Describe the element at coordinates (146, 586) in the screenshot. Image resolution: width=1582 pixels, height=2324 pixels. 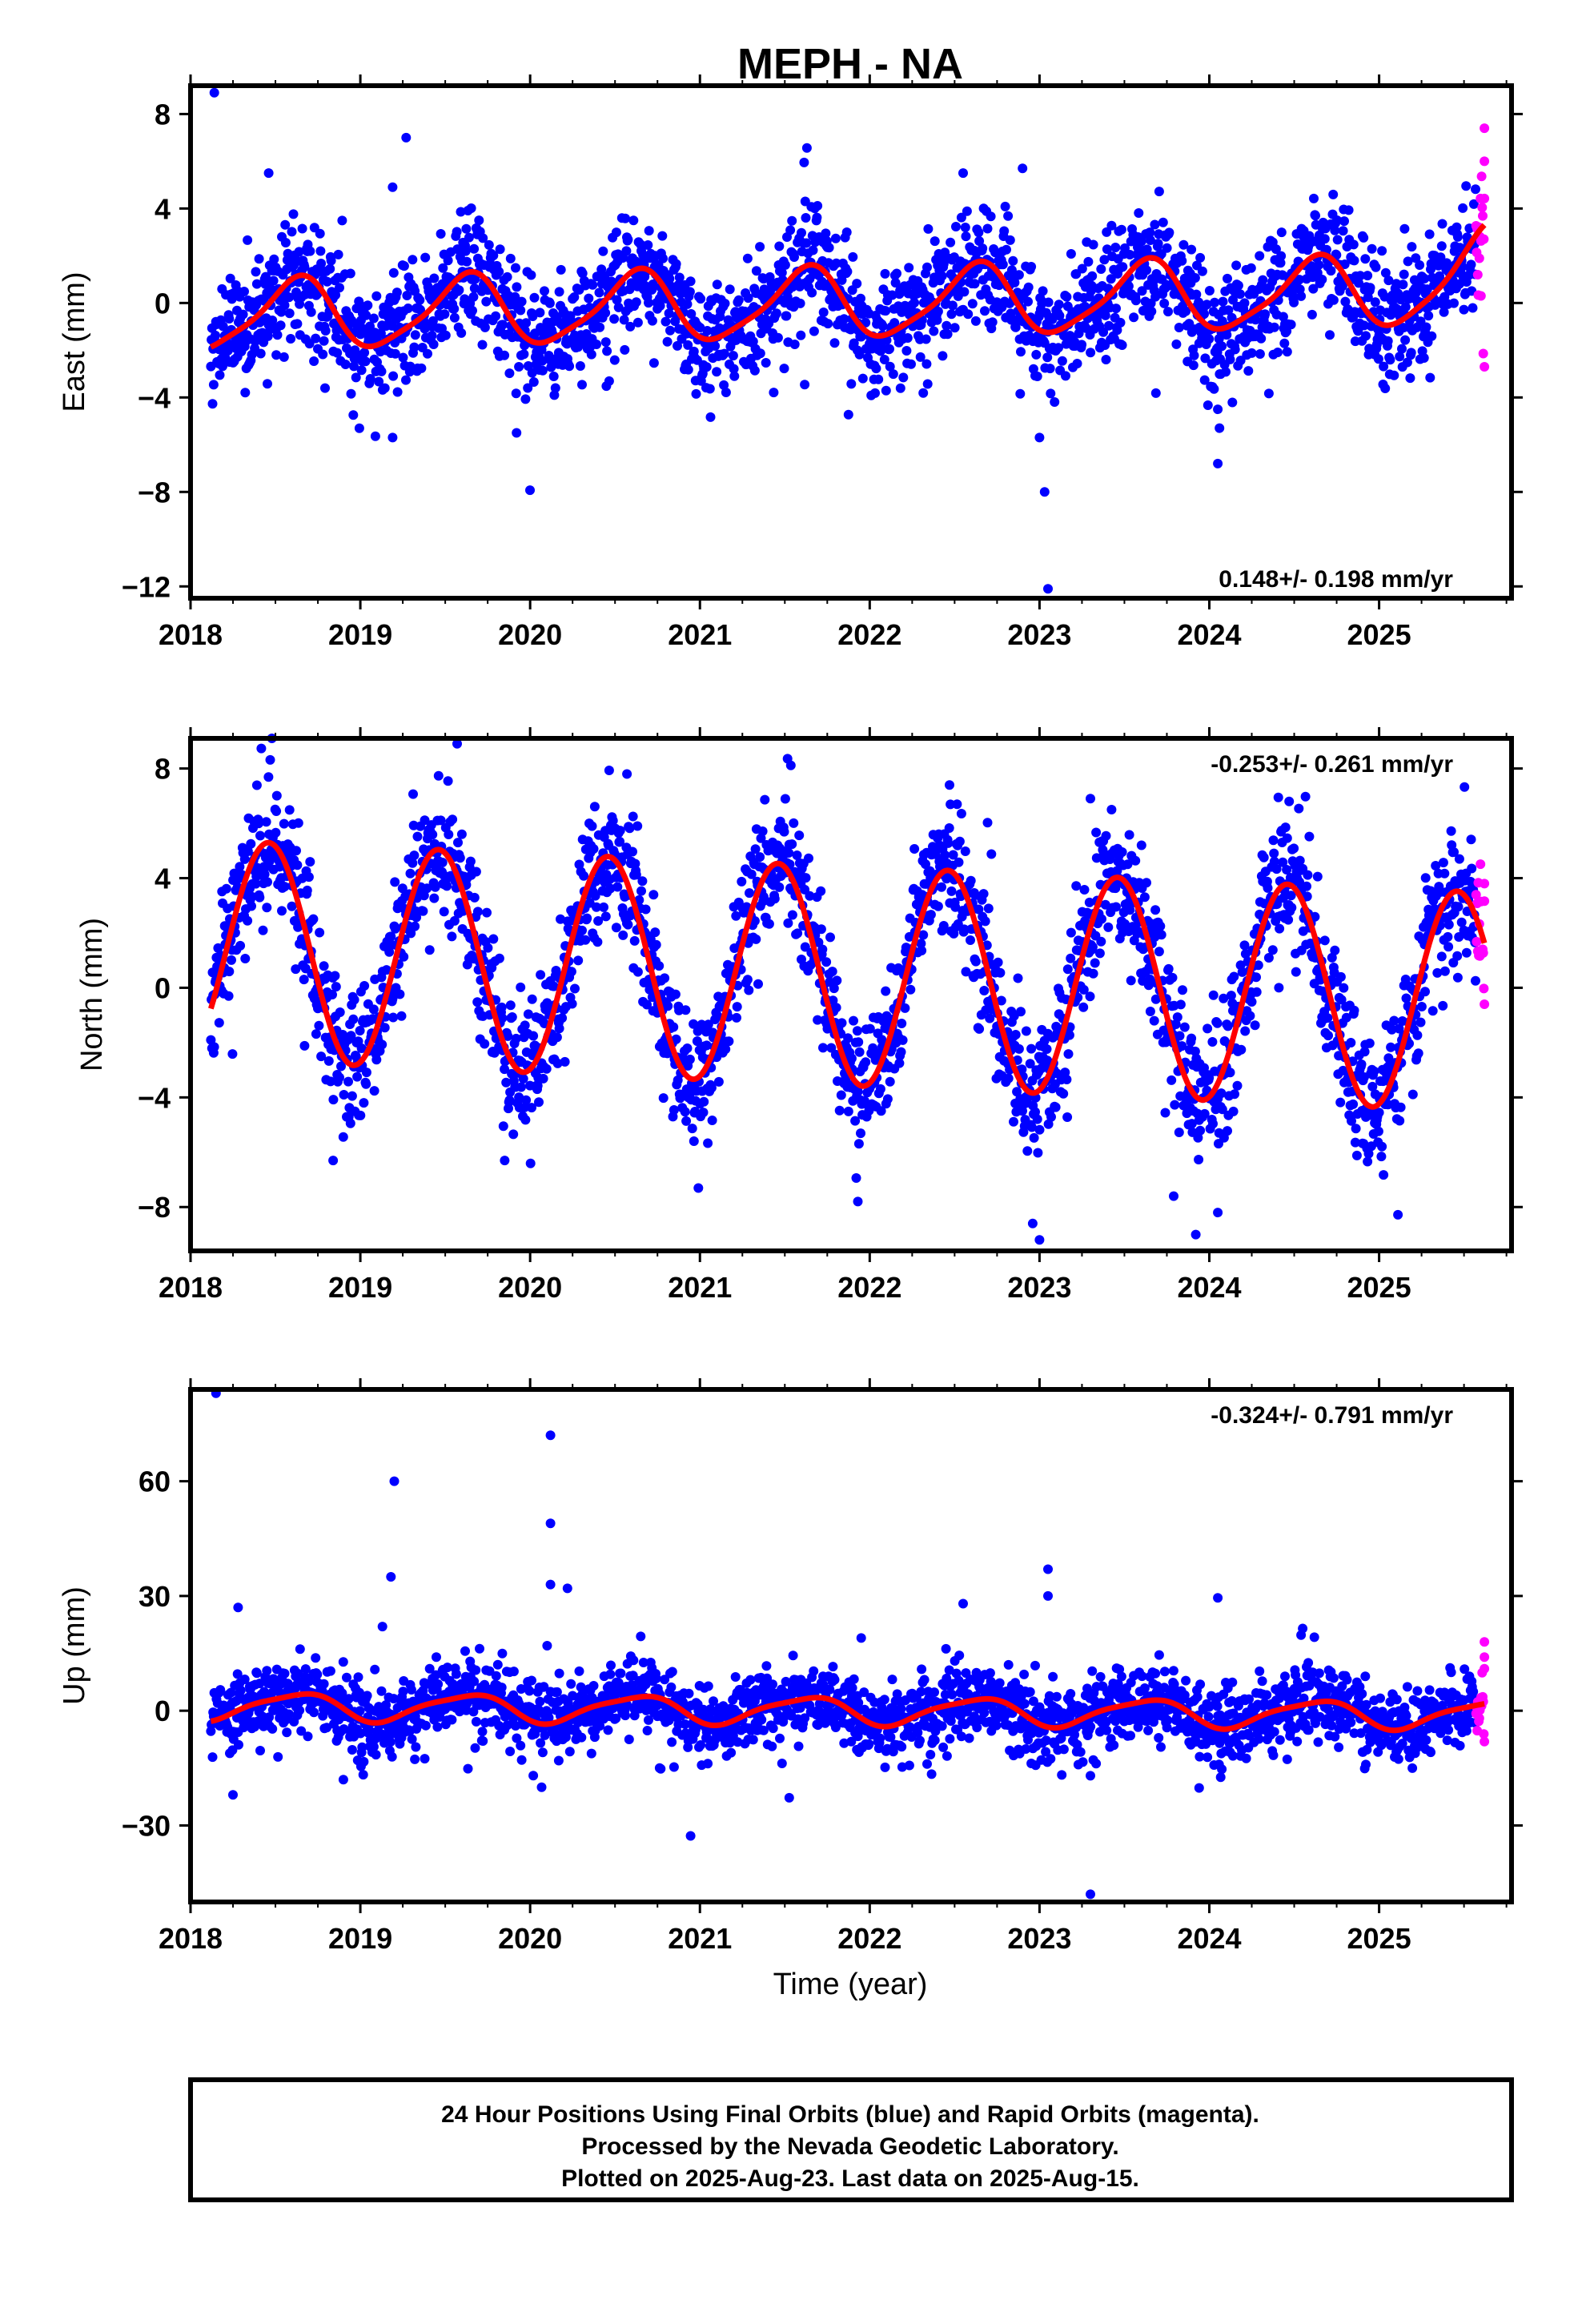
I see `y-tick-label: −12` at that location.